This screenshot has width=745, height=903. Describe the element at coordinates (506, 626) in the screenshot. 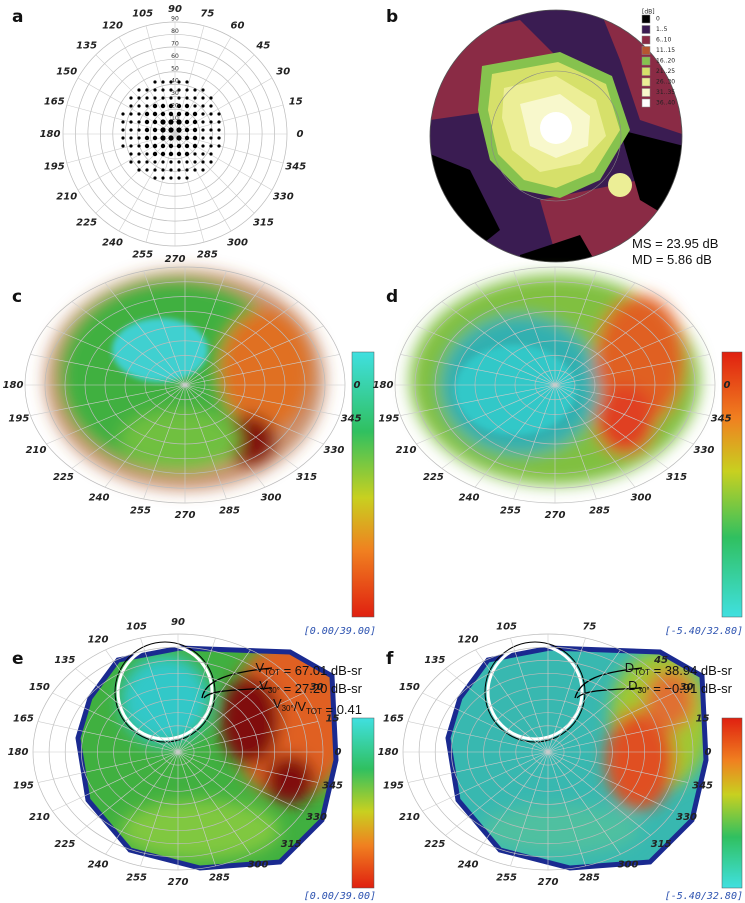

I see `angle-label: 105` at that location.